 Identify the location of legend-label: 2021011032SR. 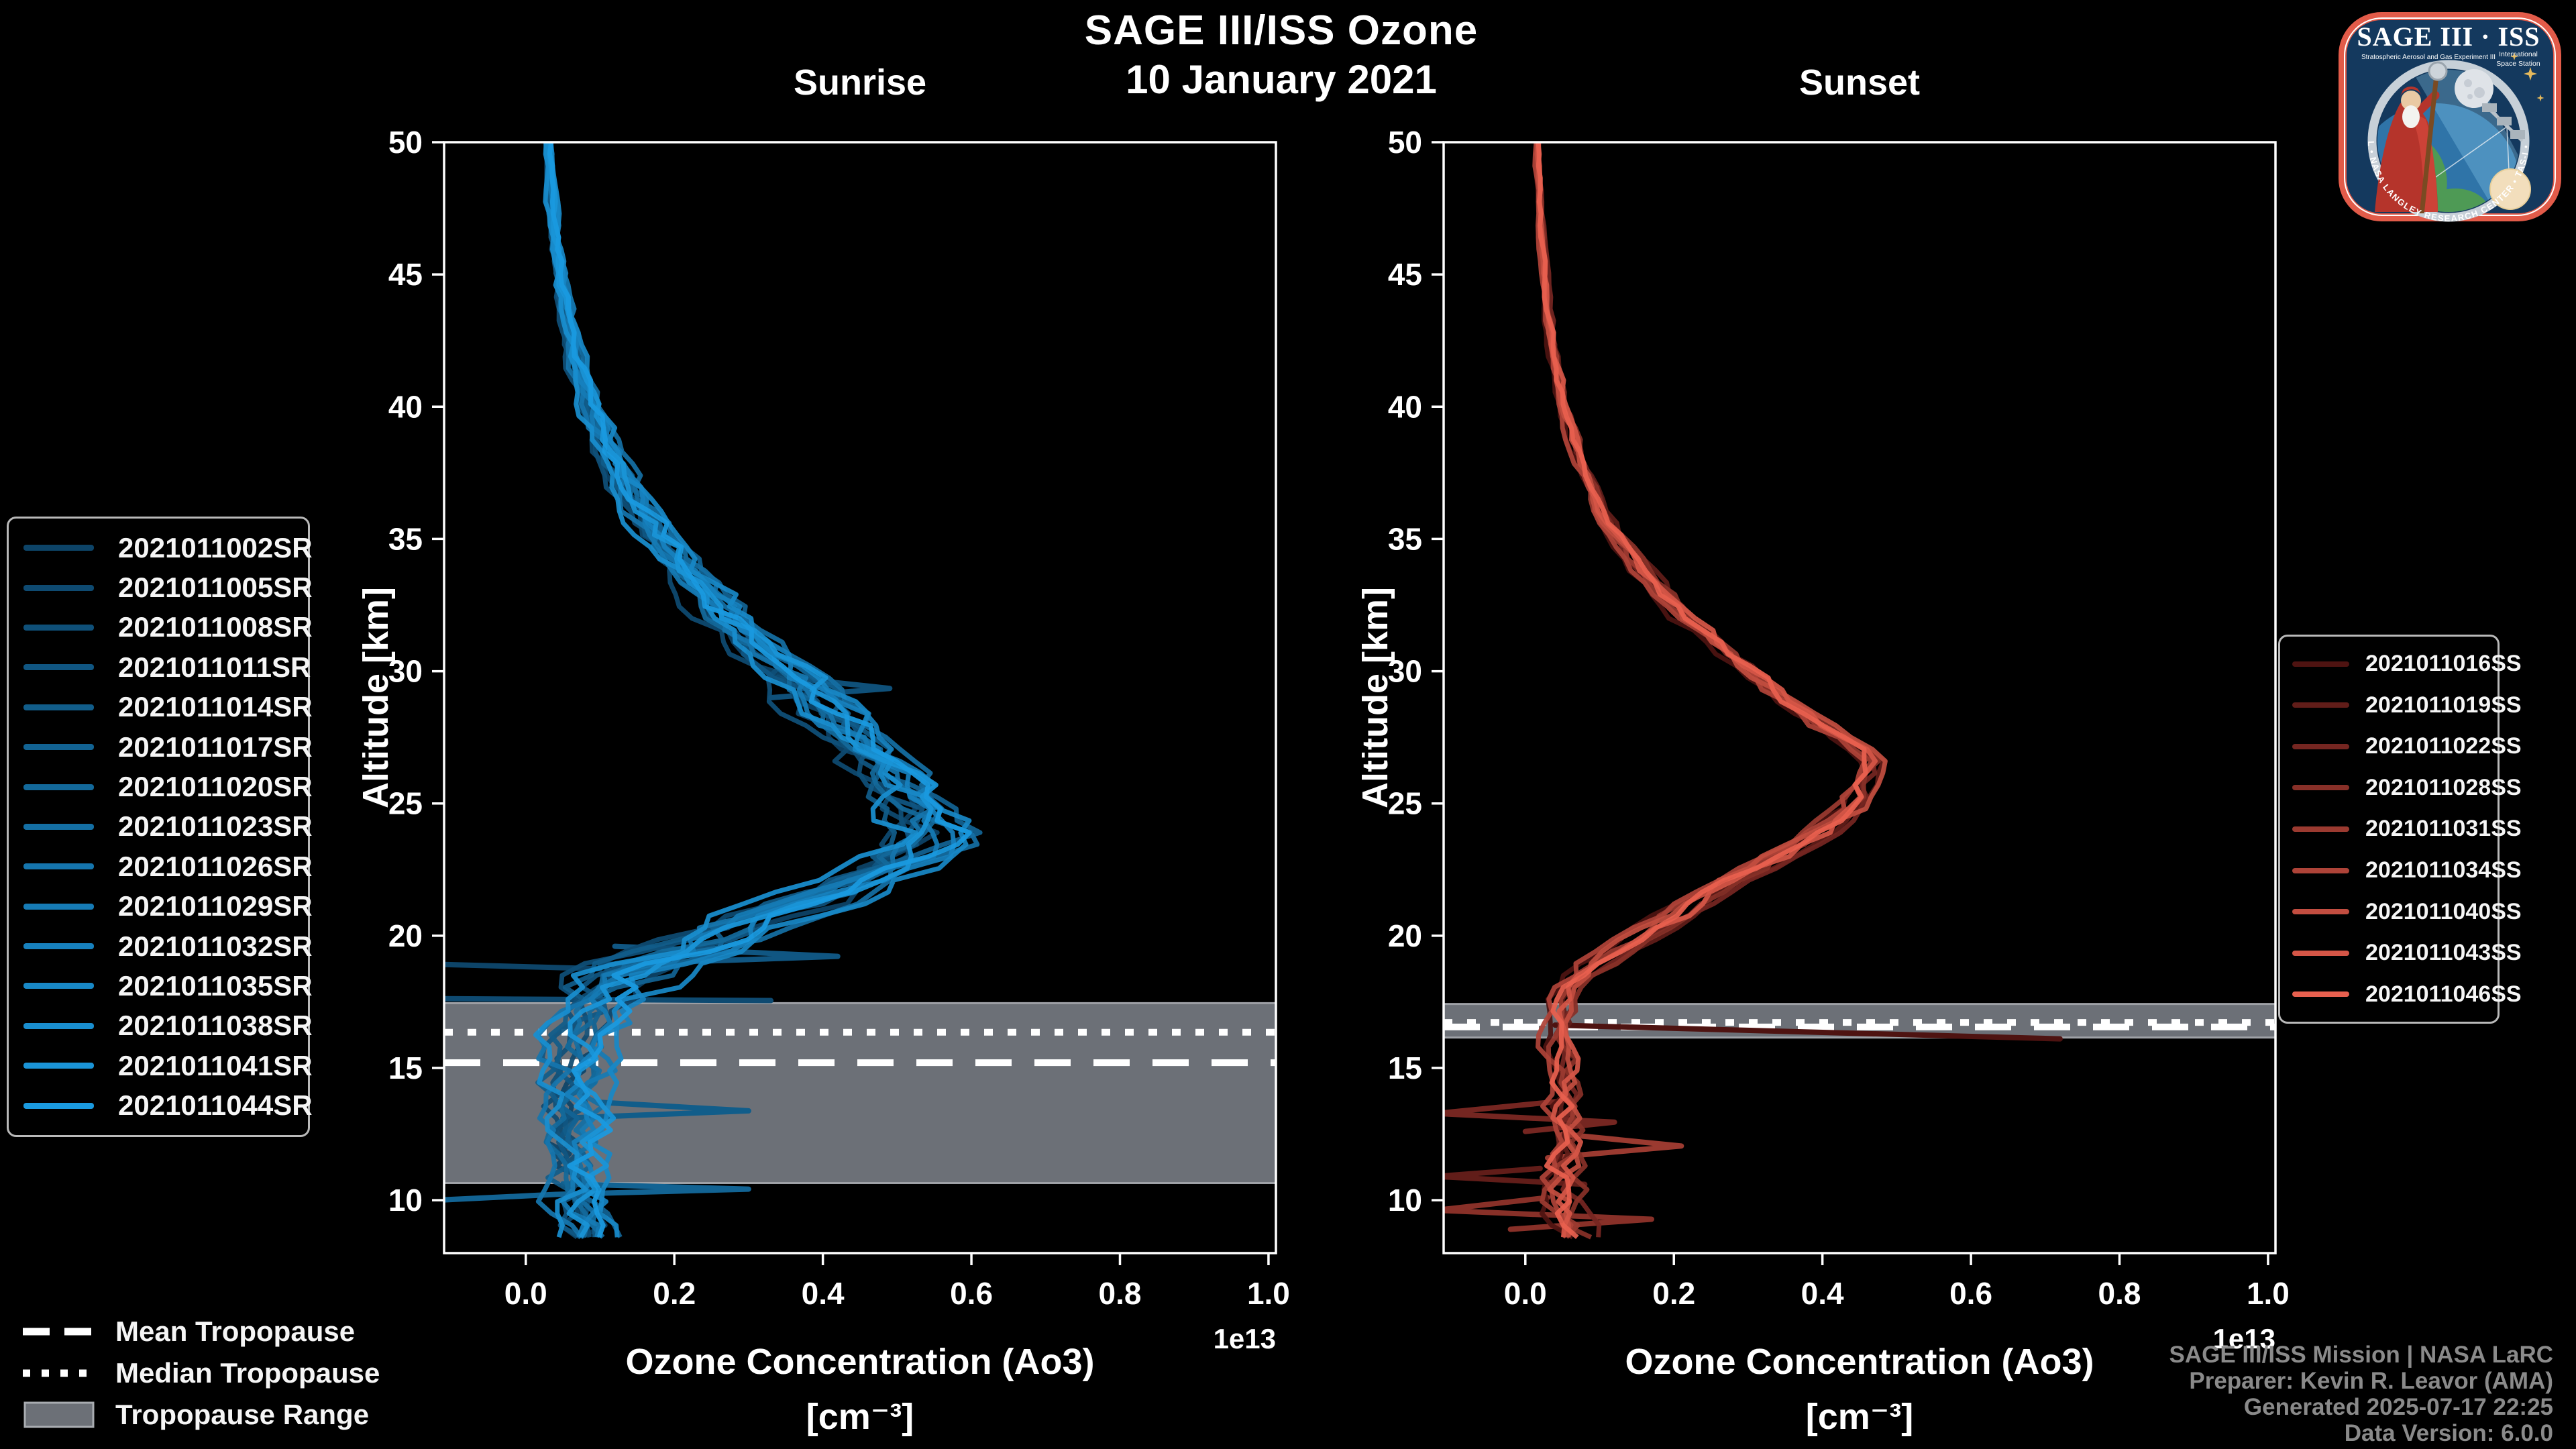
(215, 946).